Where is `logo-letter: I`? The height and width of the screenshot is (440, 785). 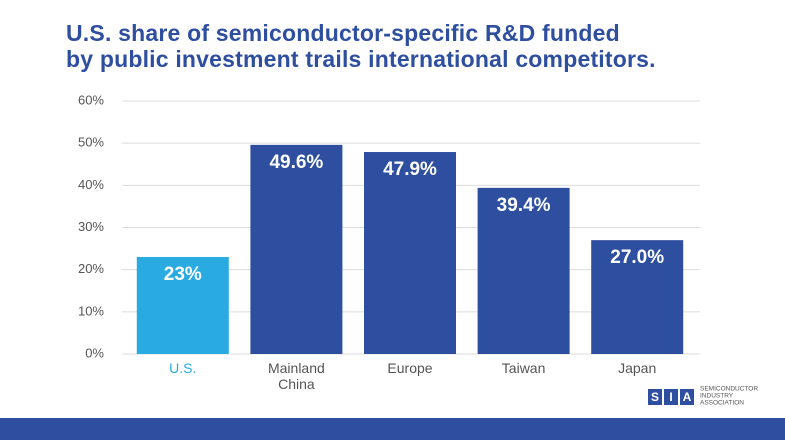
logo-letter: I is located at coordinates (670, 397).